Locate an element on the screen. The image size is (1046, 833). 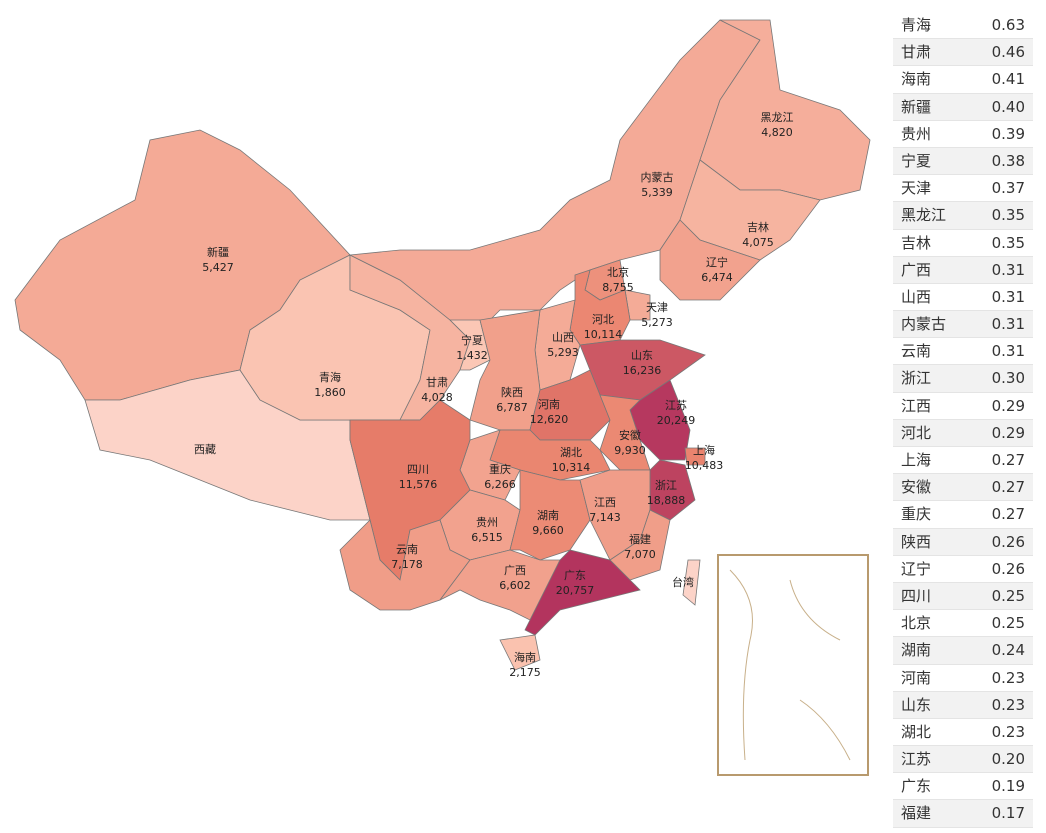
province-name: 上海 is located at coordinates (916, 460).